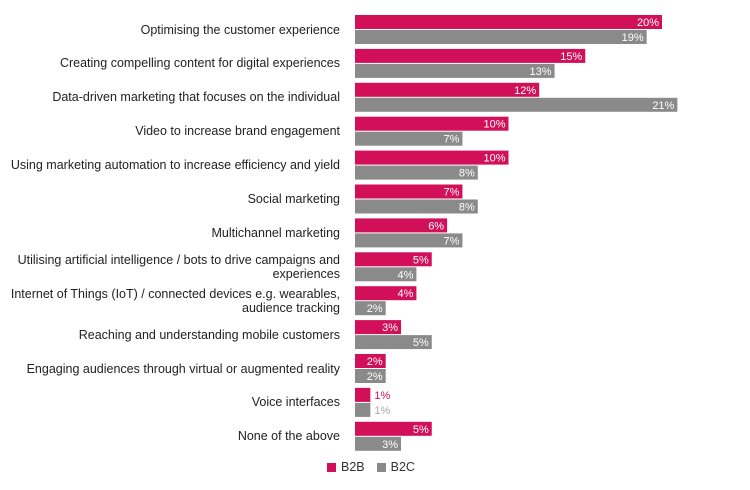  I want to click on b2c-value-label: 13%, so click(541, 72).